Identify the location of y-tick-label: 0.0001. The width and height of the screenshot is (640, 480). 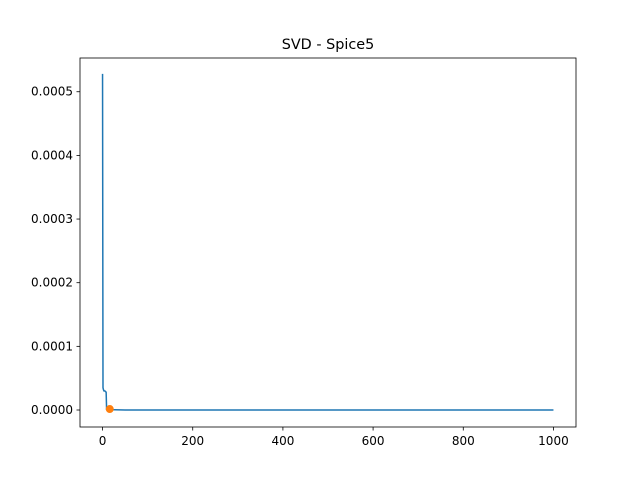
(52, 346).